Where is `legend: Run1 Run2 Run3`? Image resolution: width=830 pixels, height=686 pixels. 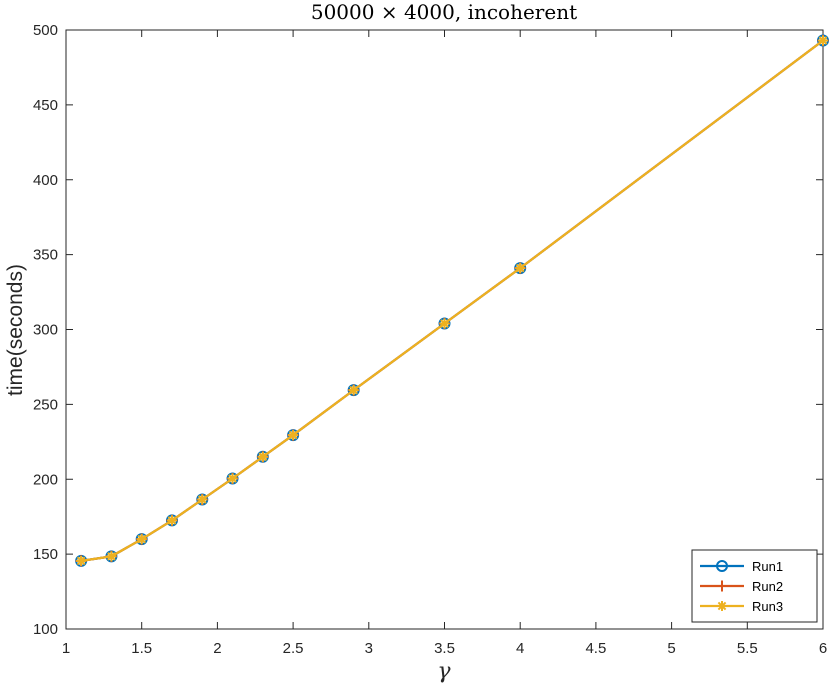
legend: Run1 Run2 Run3 is located at coordinates (754, 586).